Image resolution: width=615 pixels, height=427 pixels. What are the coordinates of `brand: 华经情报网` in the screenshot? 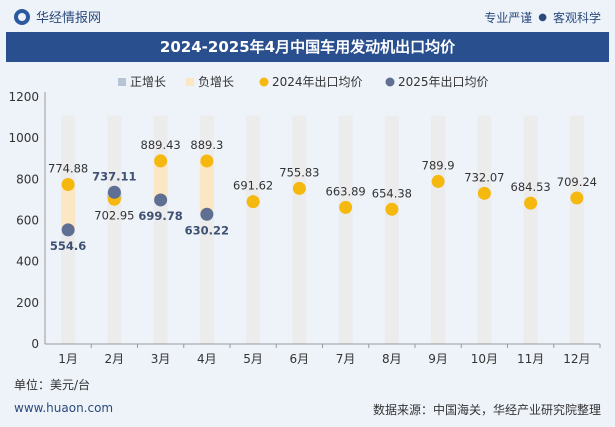 It's located at (57, 16).